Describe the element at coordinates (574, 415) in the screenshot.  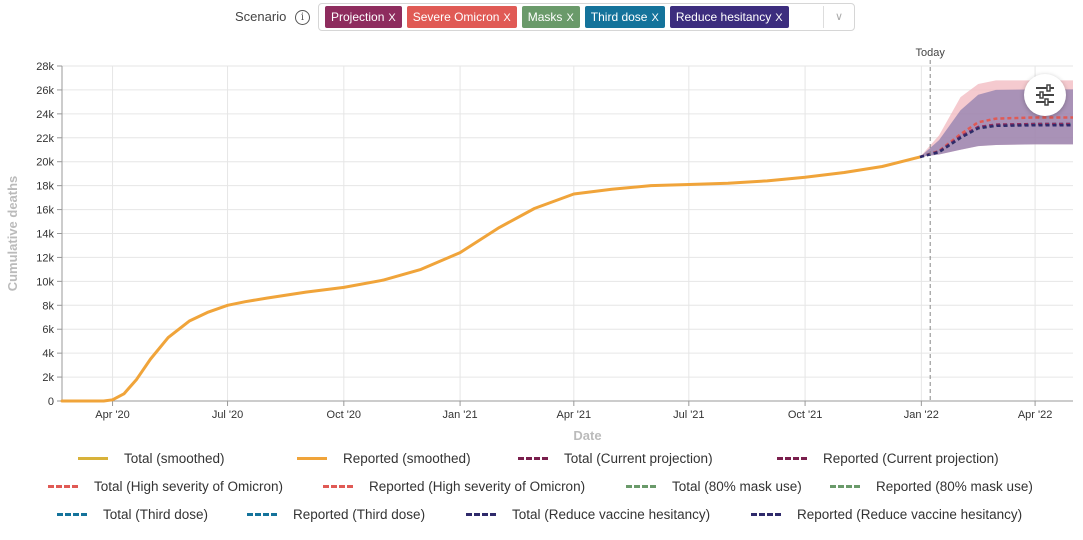
I see `x-tick-label: Apr '21` at that location.